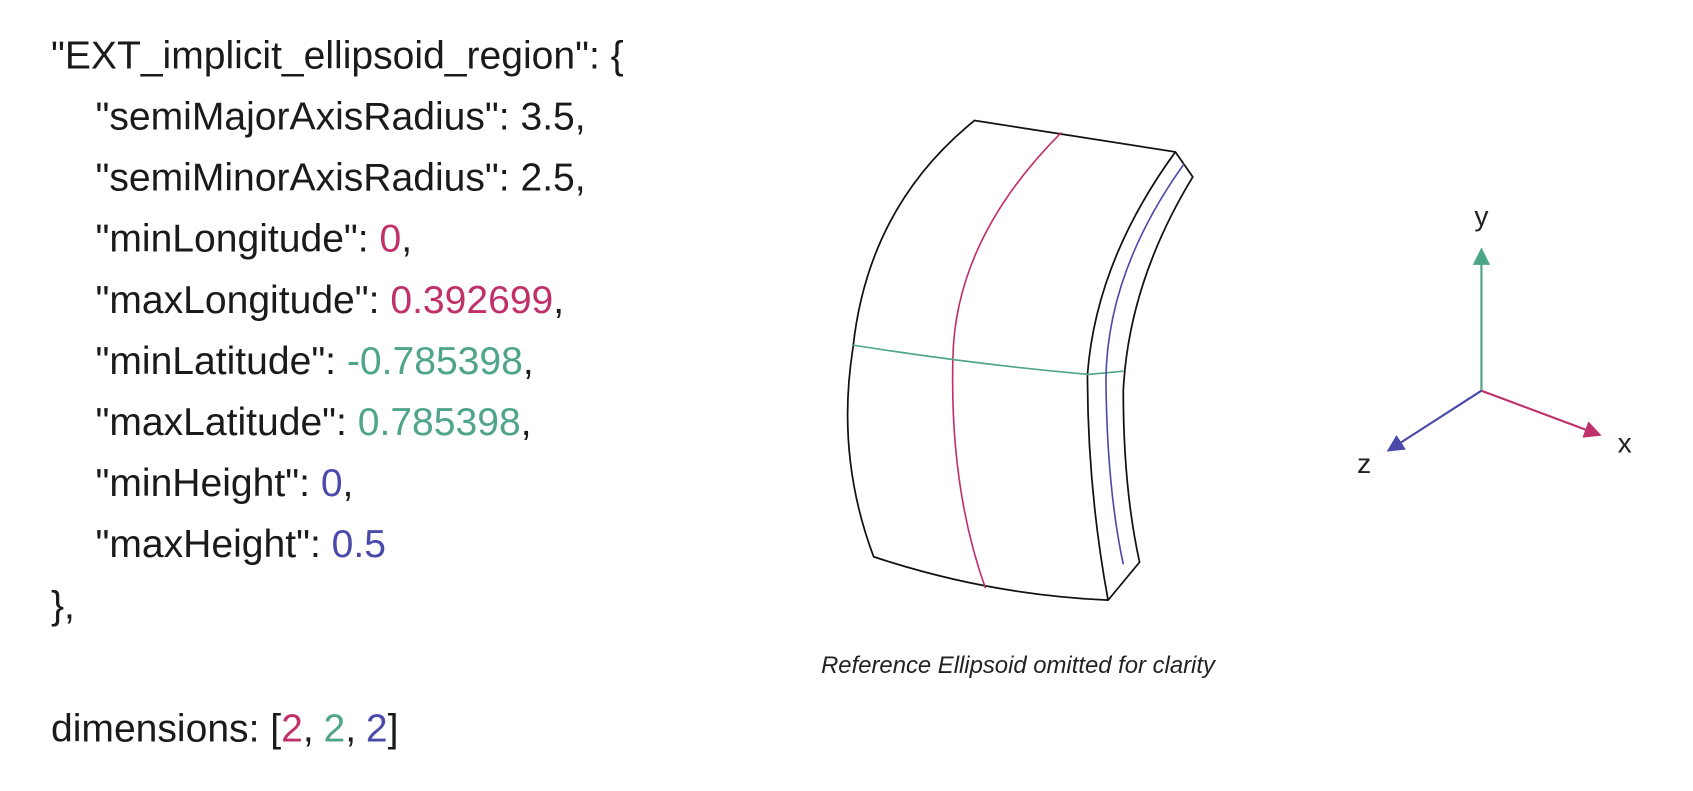  Describe the element at coordinates (393, 728) in the screenshot. I see `dimensions-suffix: ]` at that location.